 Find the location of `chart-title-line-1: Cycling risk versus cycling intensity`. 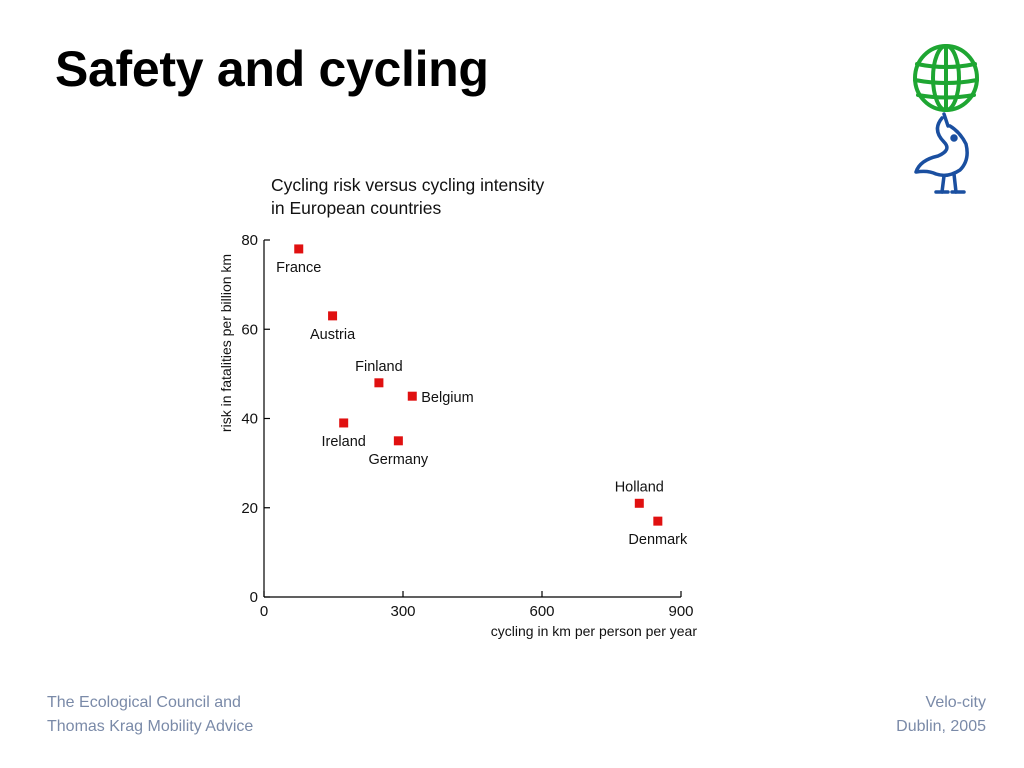

chart-title-line-1: Cycling risk versus cycling intensity is located at coordinates (408, 185).